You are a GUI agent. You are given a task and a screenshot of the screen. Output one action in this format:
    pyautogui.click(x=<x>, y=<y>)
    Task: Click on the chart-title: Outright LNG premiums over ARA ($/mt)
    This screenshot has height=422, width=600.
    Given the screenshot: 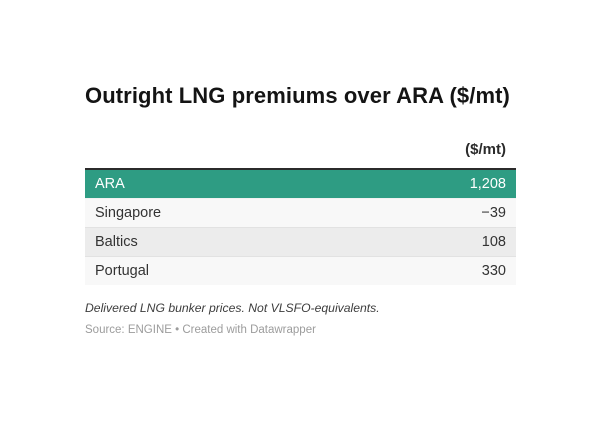 What is the action you would take?
    pyautogui.click(x=297, y=95)
    